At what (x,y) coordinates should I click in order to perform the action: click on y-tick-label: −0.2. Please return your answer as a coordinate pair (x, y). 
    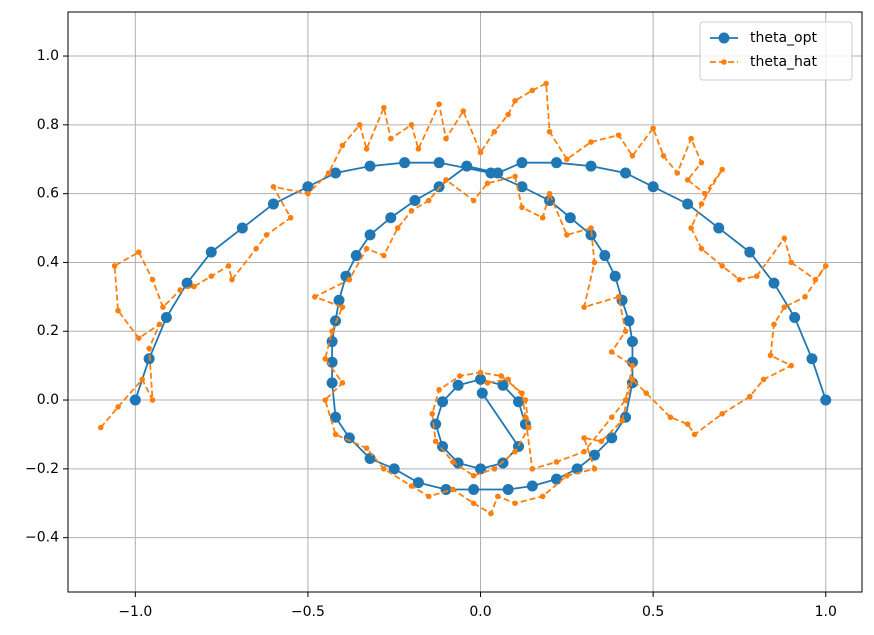
    Looking at the image, I should click on (42, 469).